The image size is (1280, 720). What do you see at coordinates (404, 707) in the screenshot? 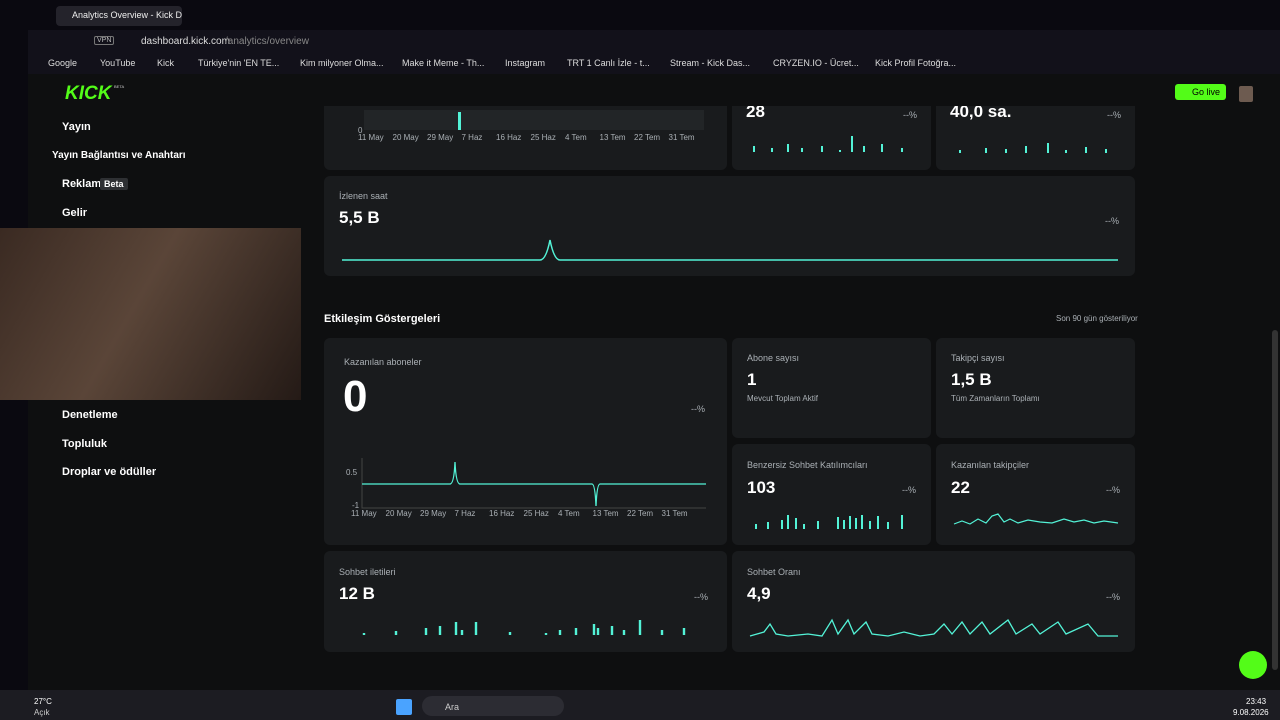
I see `start-button` at bounding box center [404, 707].